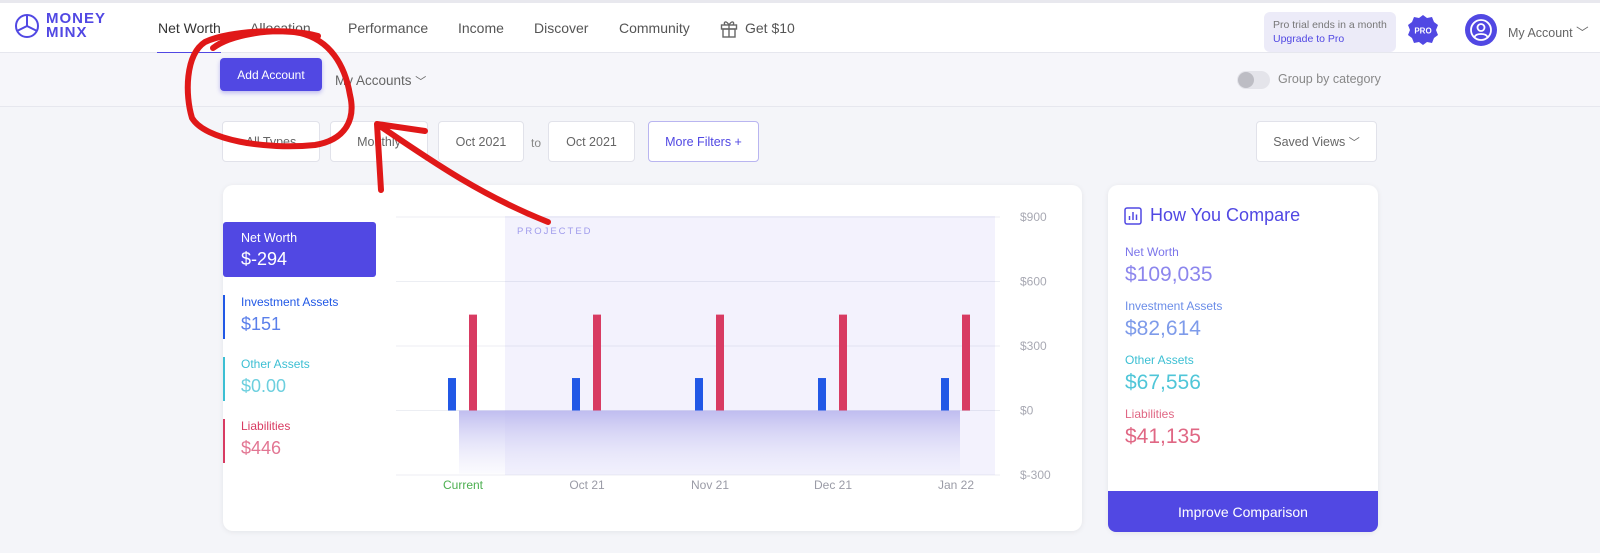  Describe the element at coordinates (67, 32) in the screenshot. I see `logo-line-2: MINX` at that location.